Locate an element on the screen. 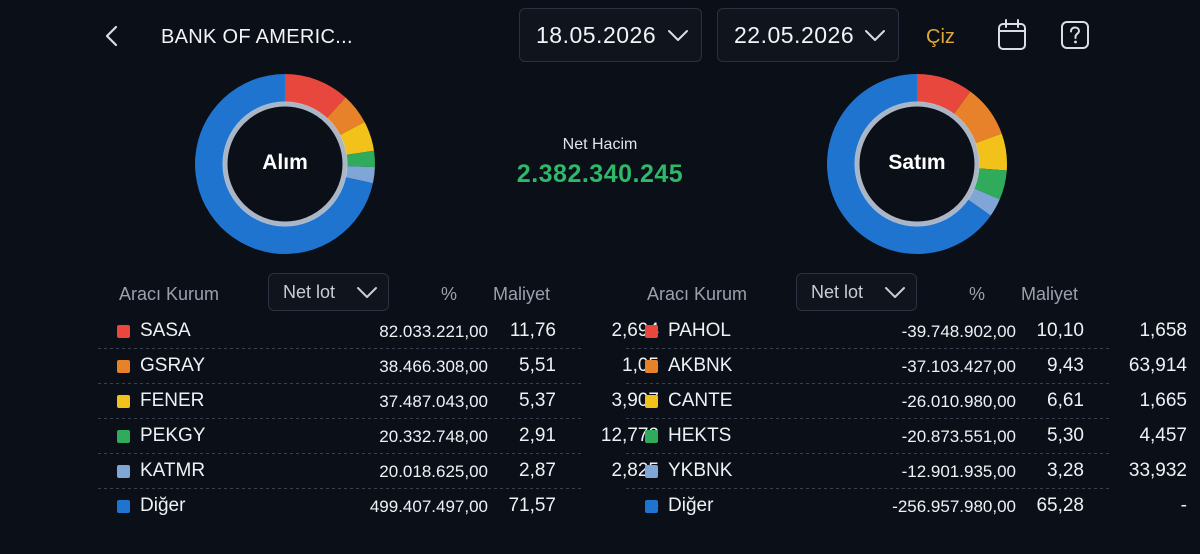  sell-slice-cante is located at coordinates (991, 152).